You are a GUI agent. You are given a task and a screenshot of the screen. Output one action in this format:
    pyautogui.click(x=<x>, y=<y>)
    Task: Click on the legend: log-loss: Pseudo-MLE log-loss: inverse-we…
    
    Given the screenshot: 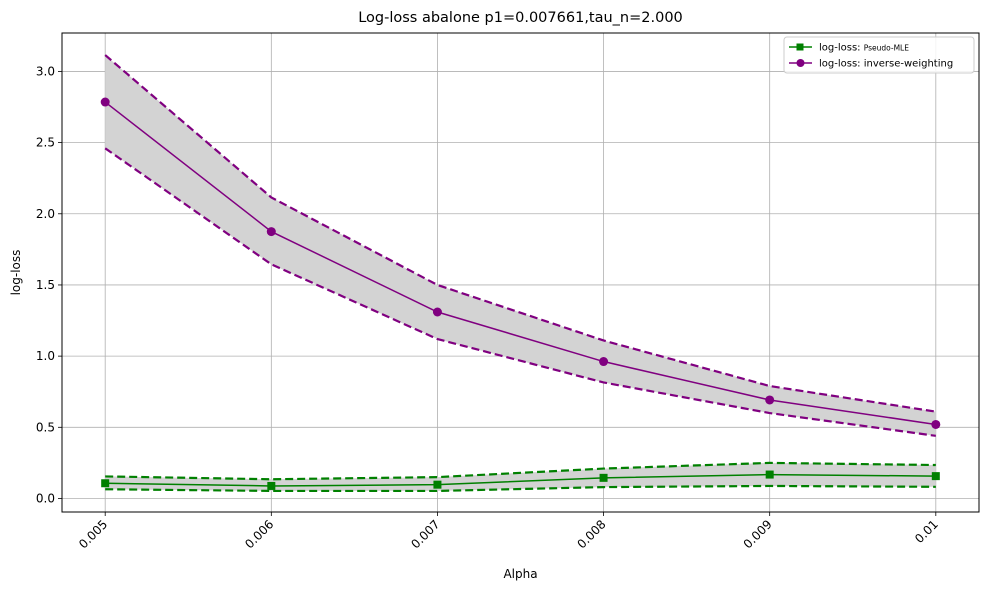 What is the action you would take?
    pyautogui.click(x=879, y=55)
    